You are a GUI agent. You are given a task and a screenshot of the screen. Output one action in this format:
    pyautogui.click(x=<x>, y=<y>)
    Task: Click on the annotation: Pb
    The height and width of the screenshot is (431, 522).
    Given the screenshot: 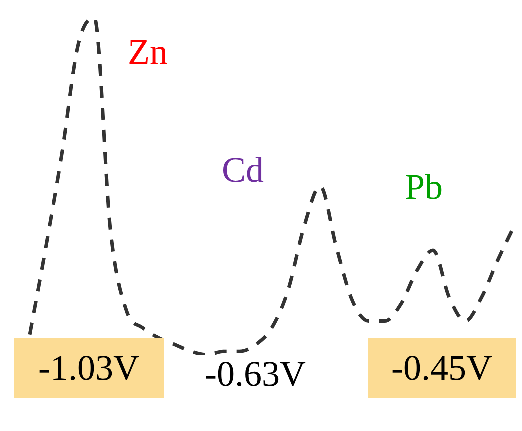 What is the action you would take?
    pyautogui.click(x=424, y=187)
    